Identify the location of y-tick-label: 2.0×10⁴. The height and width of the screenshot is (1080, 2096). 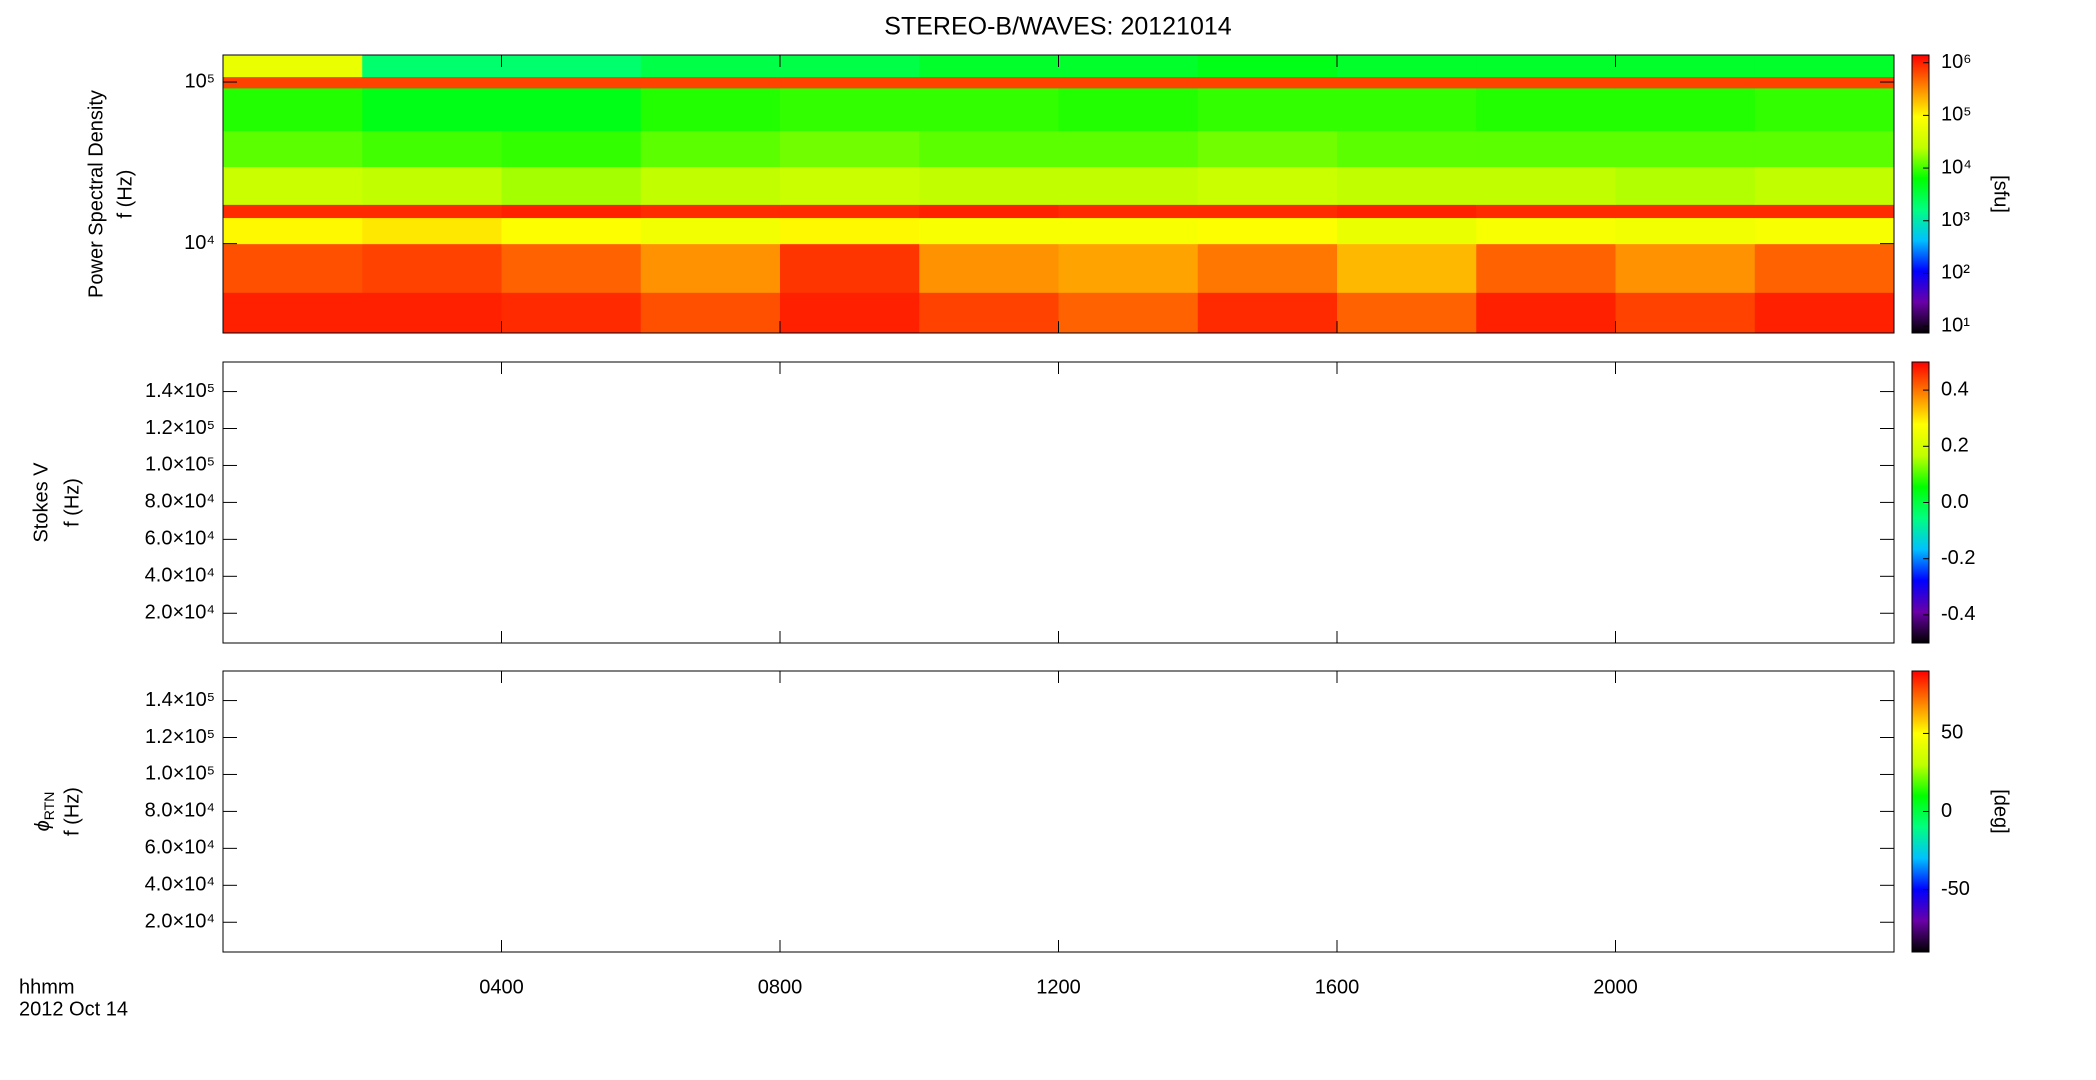
(180, 922).